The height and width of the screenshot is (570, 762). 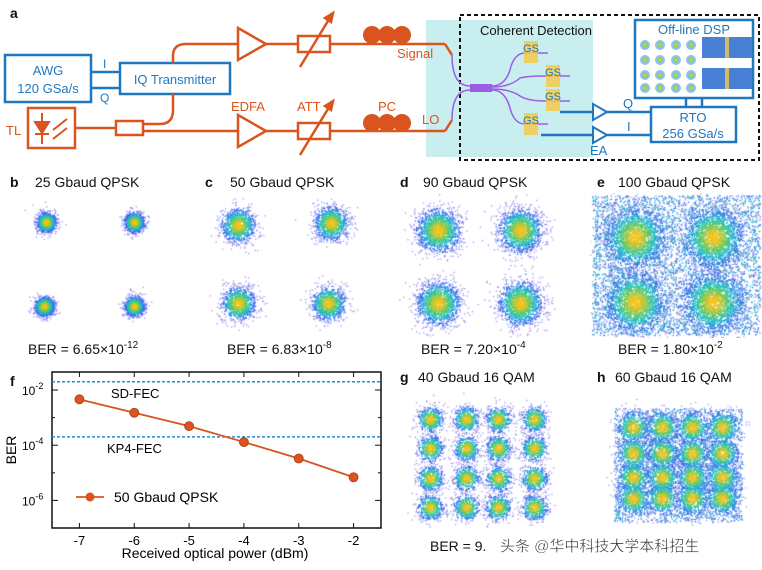 What do you see at coordinates (673, 377) in the screenshot?
I see `panel-title: 60 Gbaud 16 QAM` at bounding box center [673, 377].